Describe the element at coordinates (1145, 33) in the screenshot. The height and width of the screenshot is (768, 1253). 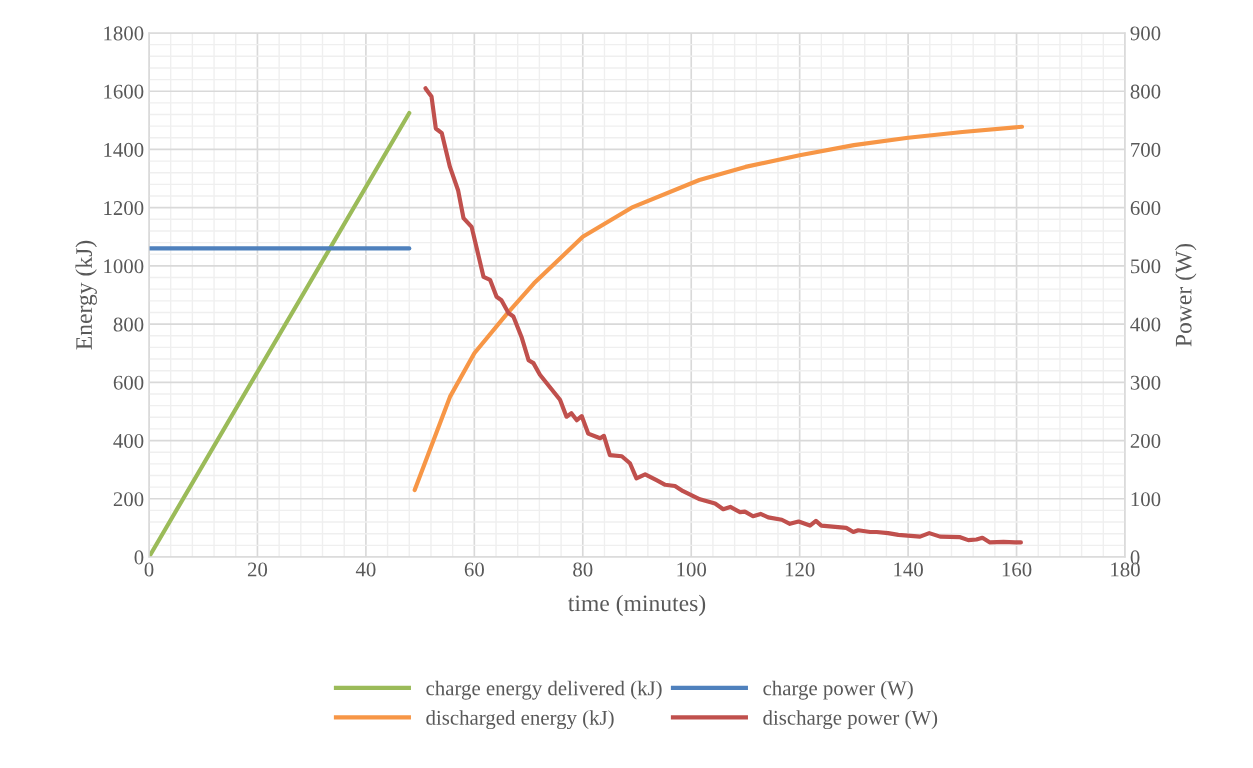
I see `y2-tick-label: 900` at that location.